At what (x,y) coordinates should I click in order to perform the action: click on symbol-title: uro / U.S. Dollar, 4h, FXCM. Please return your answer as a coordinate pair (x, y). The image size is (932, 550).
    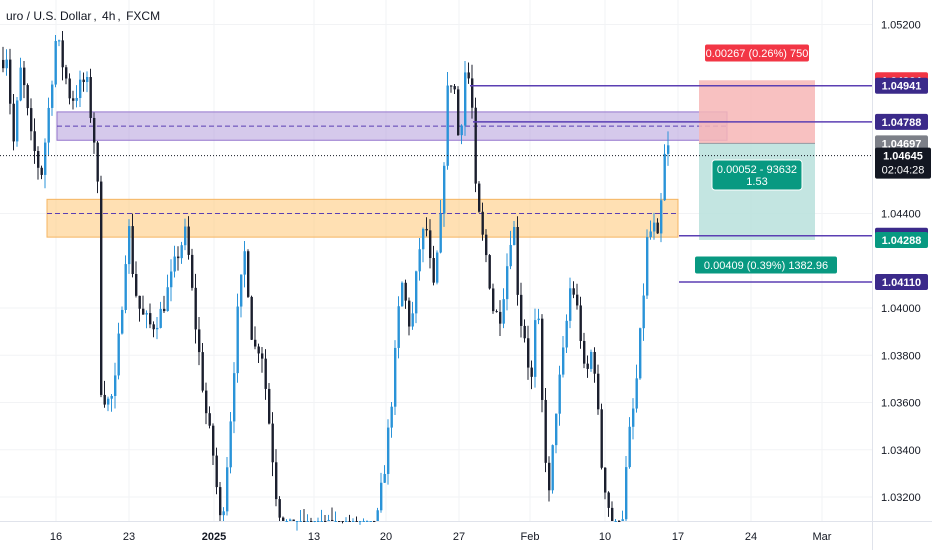
    Looking at the image, I should click on (83, 16).